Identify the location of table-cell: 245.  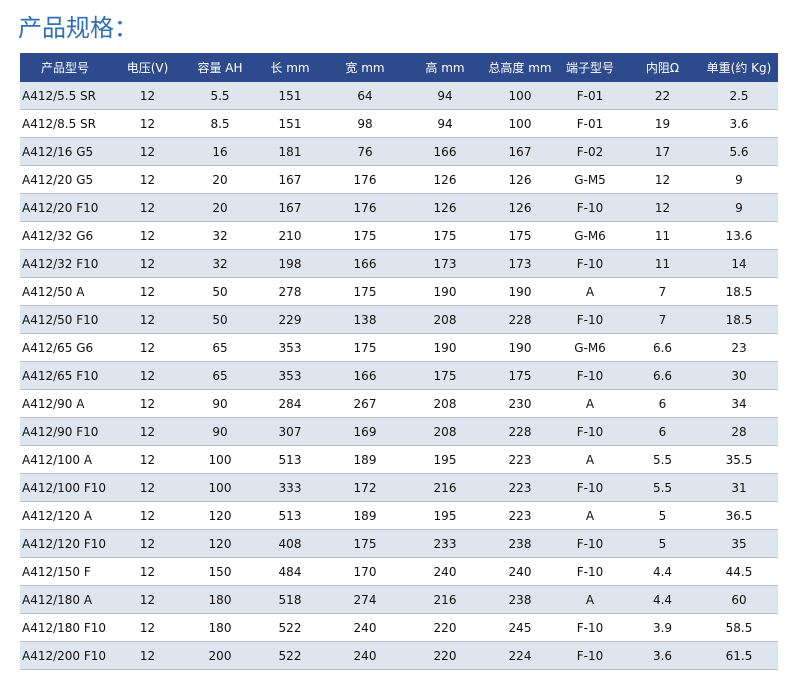
(520, 627).